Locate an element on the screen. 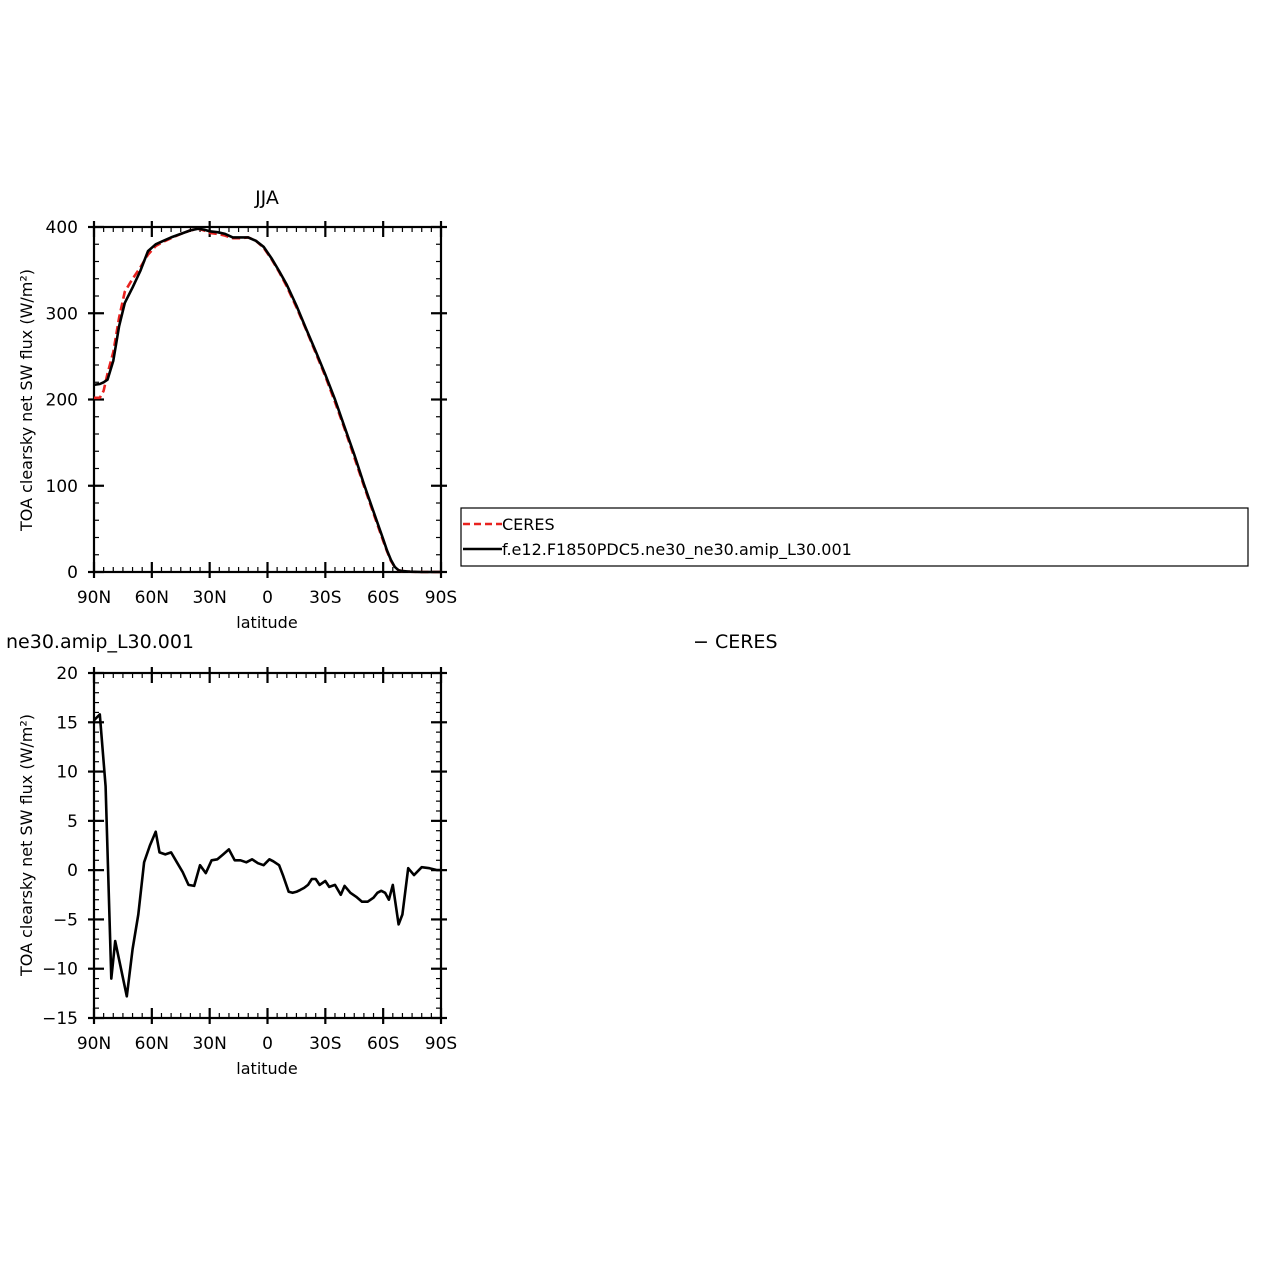 The image size is (1267, 1263). y-tick-label: 5 is located at coordinates (72, 822).